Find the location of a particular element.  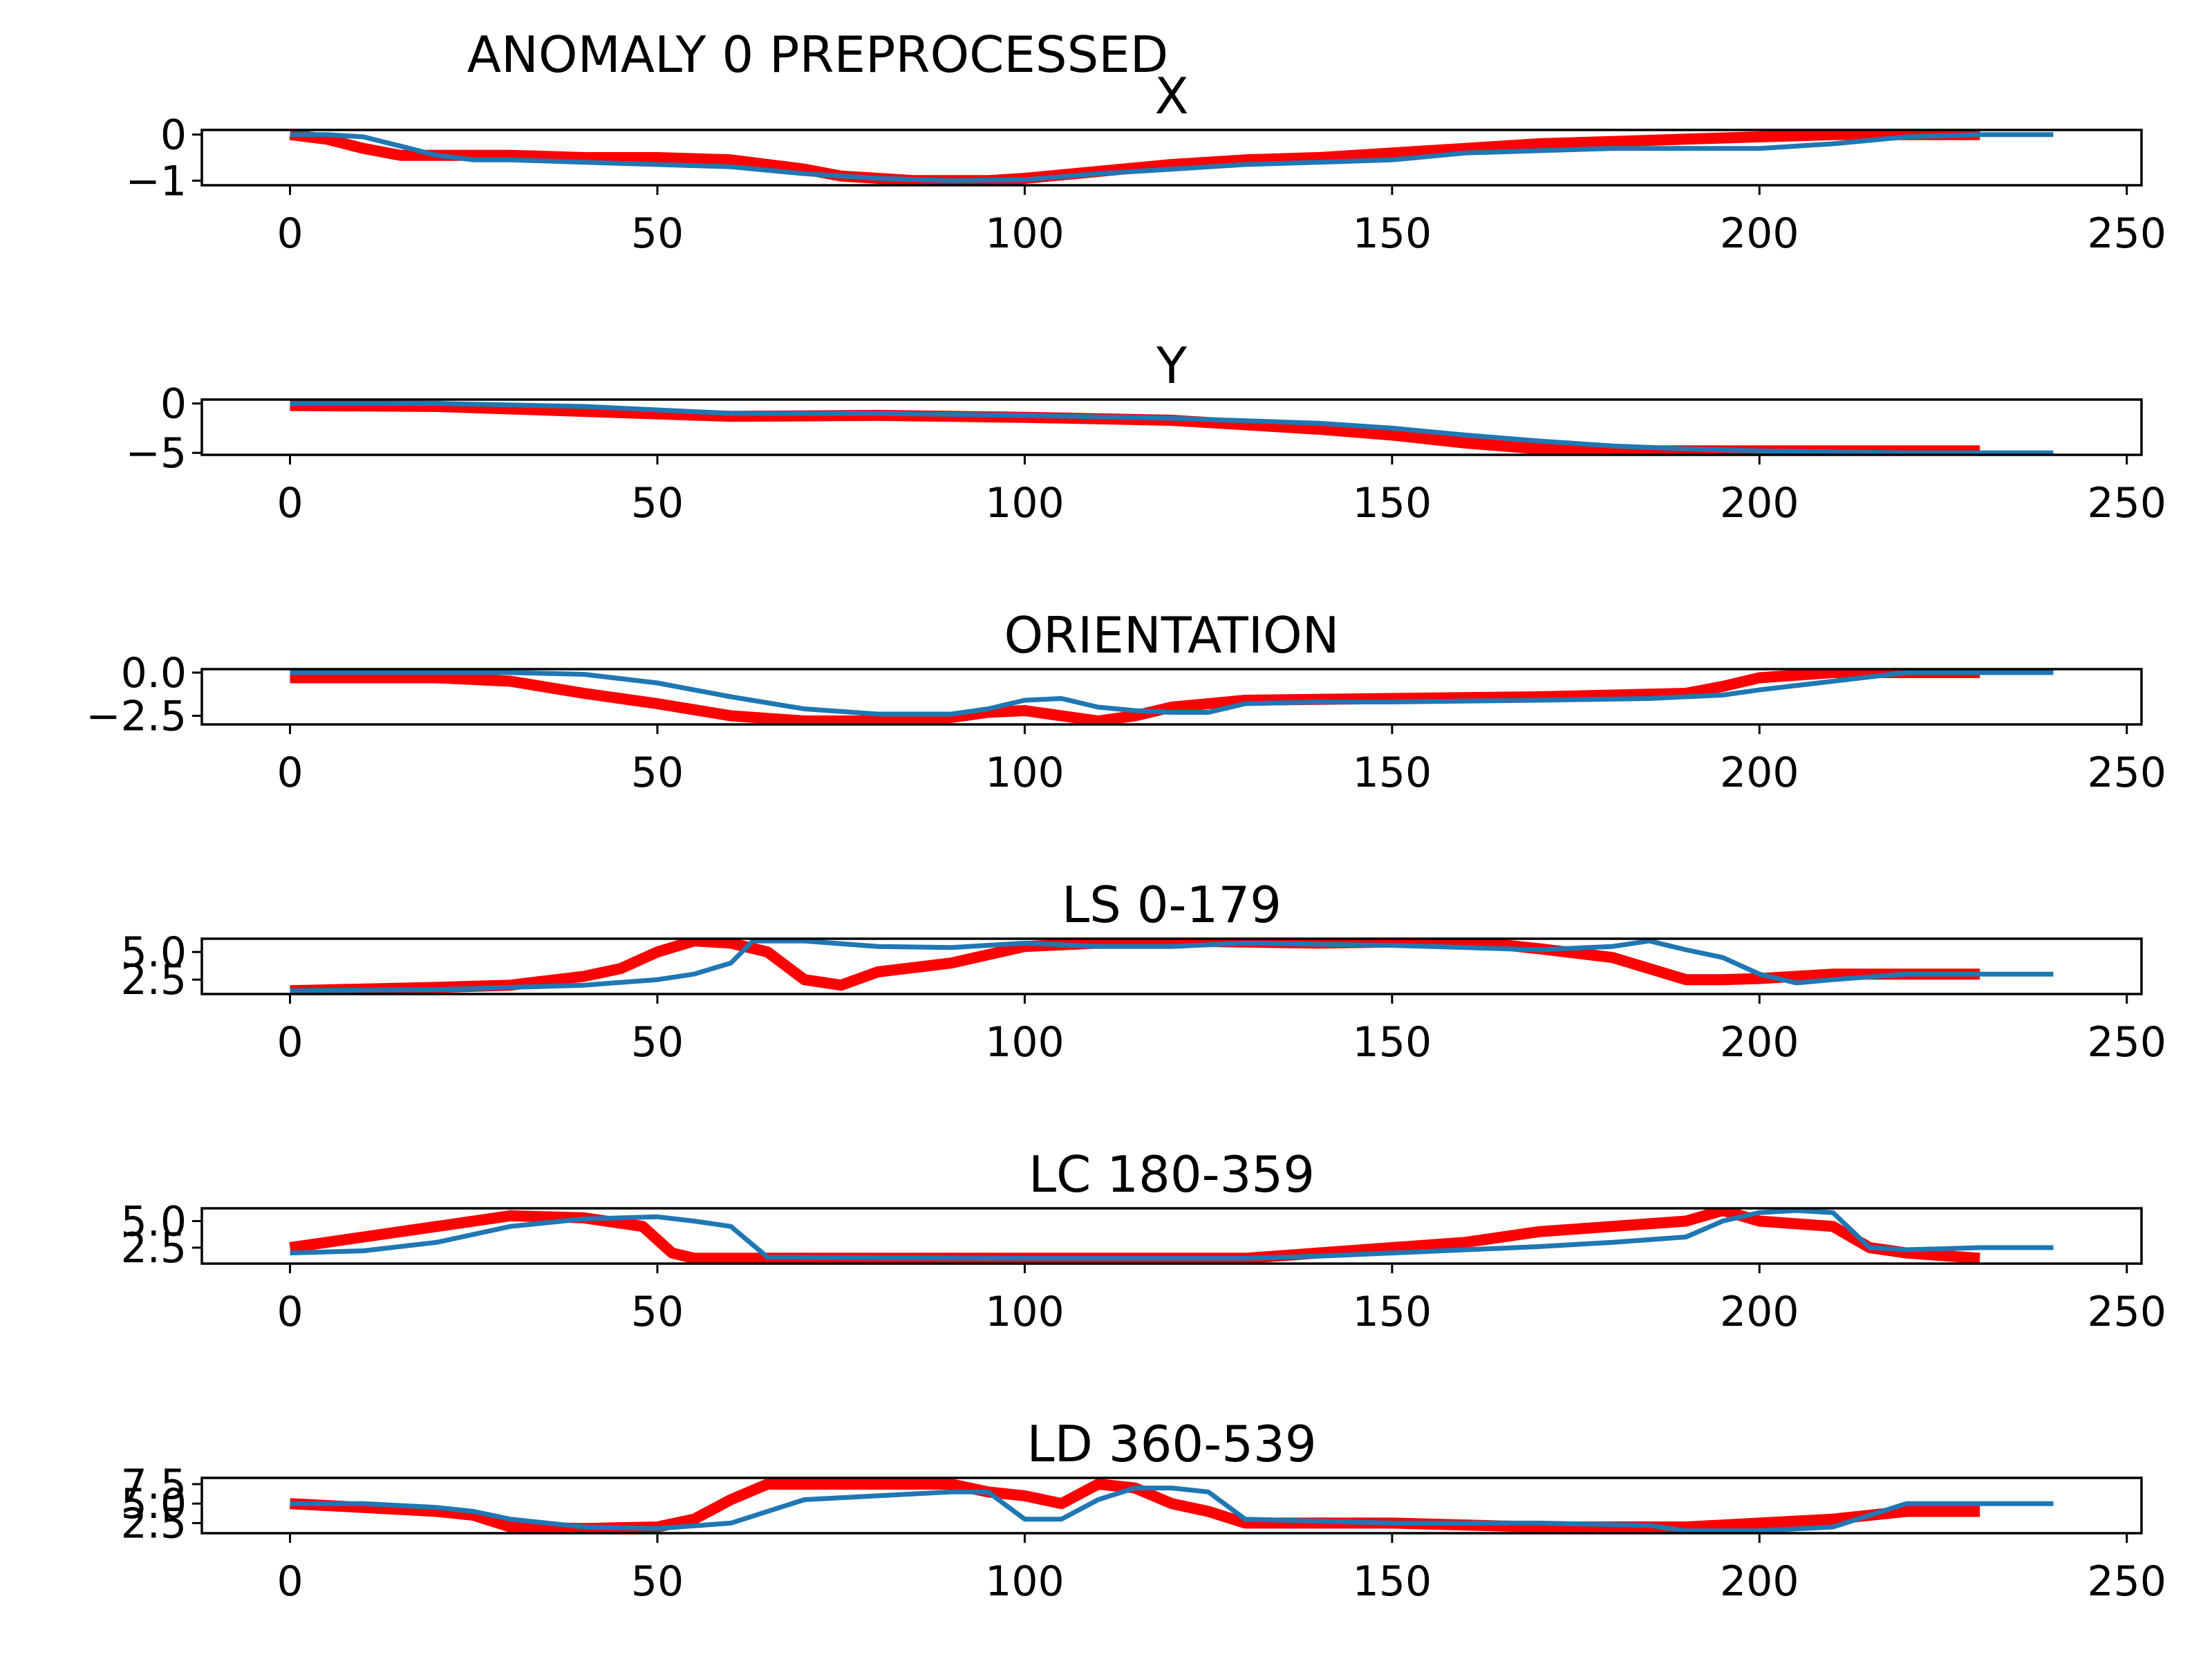

subplot-title: LC 180-359 is located at coordinates (1172, 1174).